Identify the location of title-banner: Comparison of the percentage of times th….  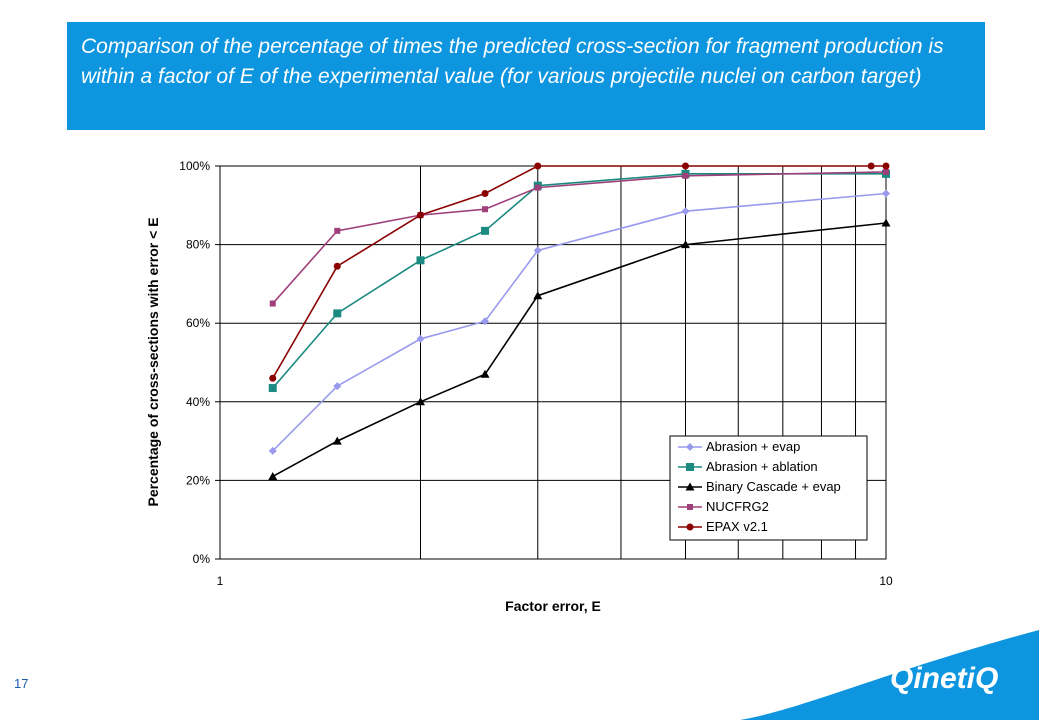
(526, 76).